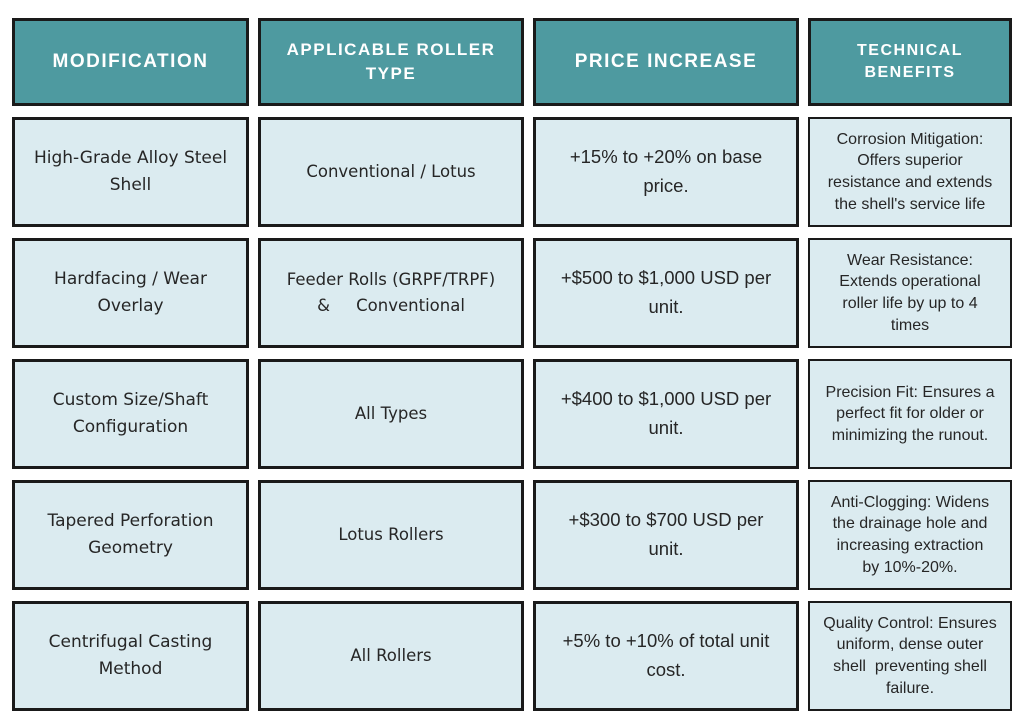 This screenshot has height=728, width=1024. I want to click on cell-roller-type: Feeder Rolls (GRPF/TRPF) & Conventional, so click(391, 293).